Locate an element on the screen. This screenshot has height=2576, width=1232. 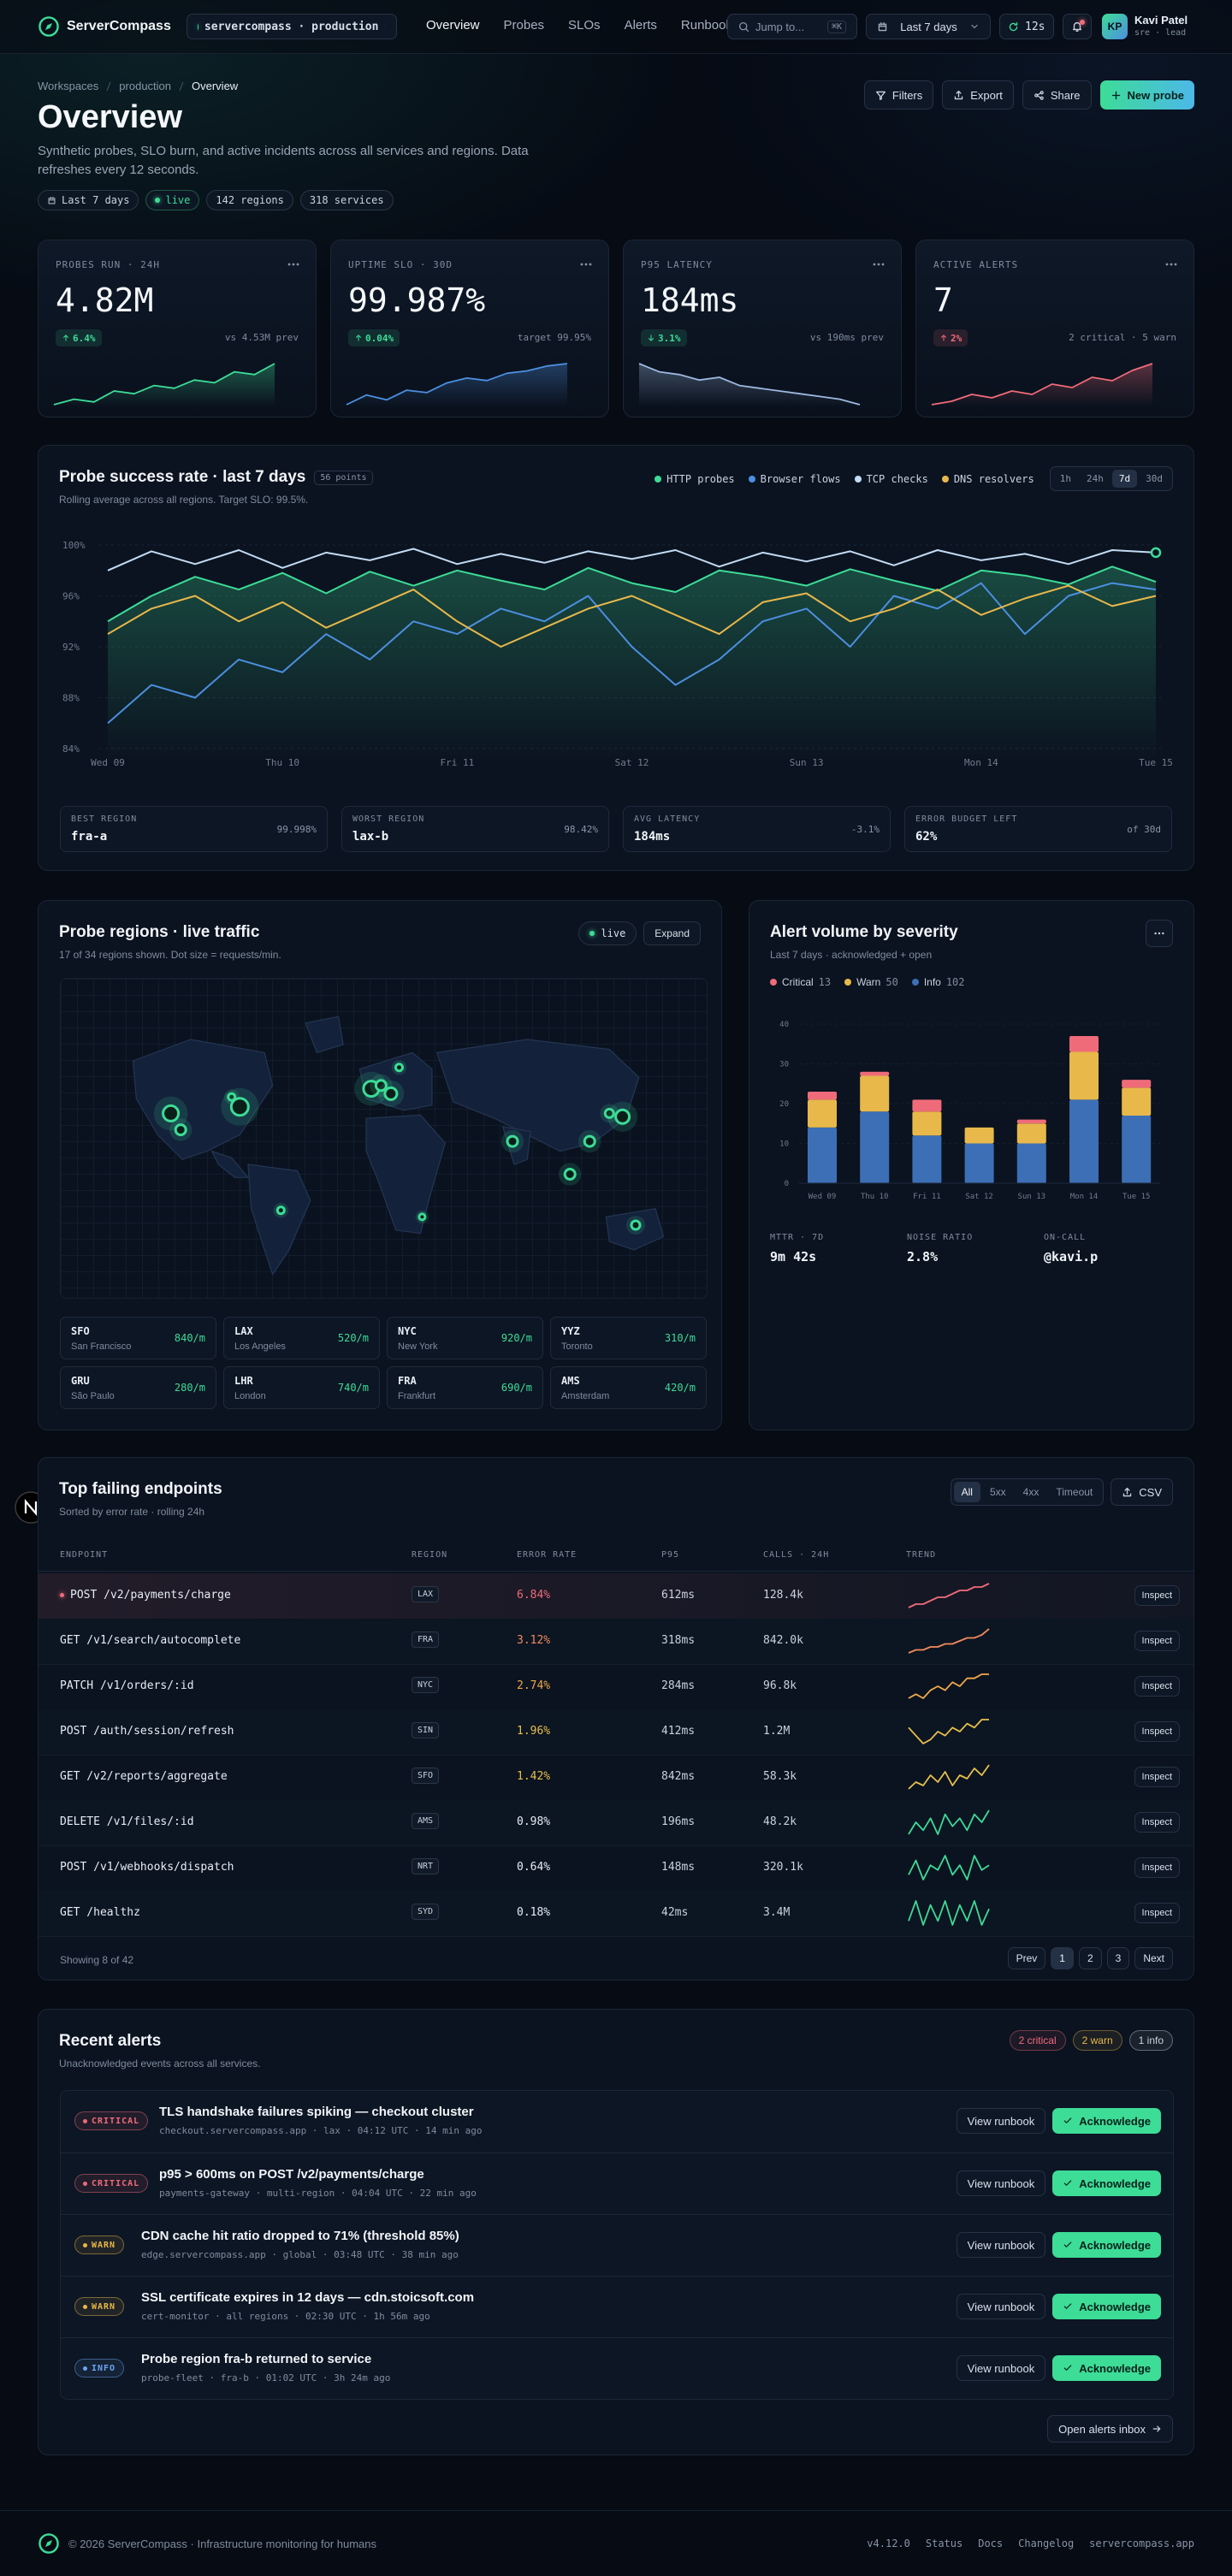
expand-button: Expand is located at coordinates (672, 933).